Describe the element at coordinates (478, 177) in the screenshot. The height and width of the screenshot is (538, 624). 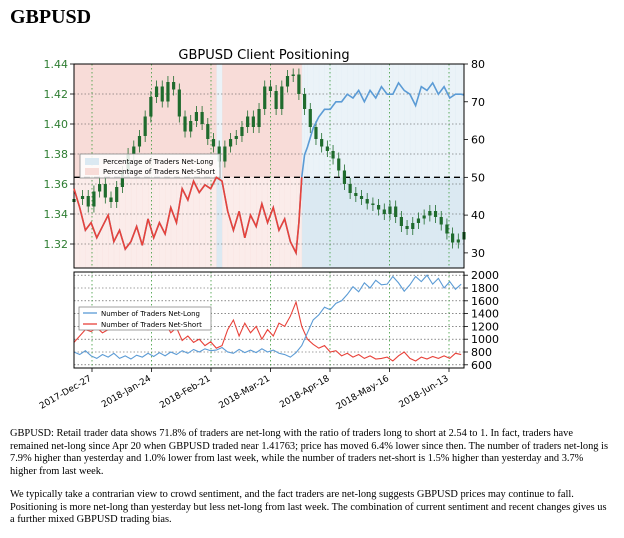
I see `percent-tick-label: 50` at that location.